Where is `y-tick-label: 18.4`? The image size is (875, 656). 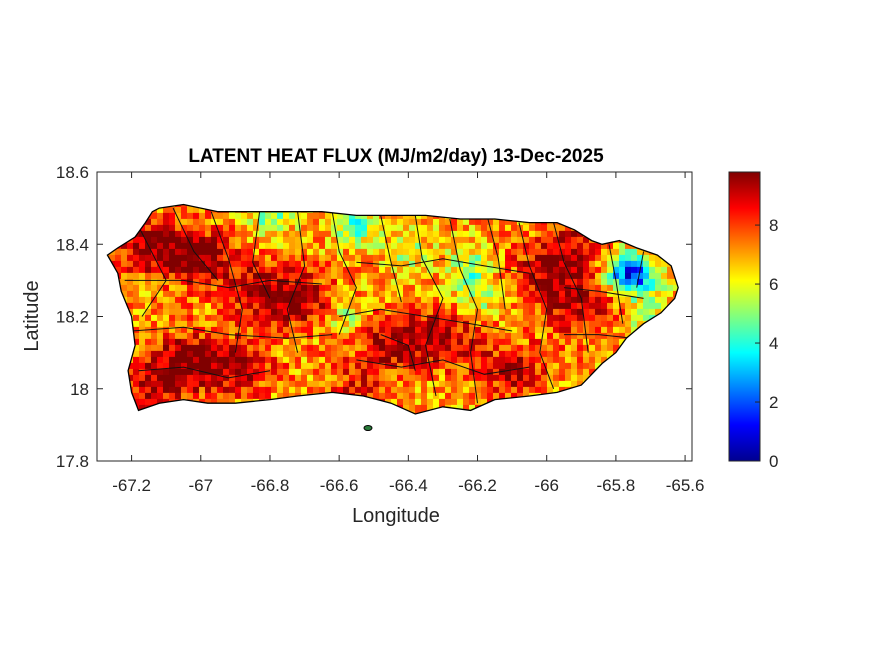 y-tick-label: 18.4 is located at coordinates (72, 244).